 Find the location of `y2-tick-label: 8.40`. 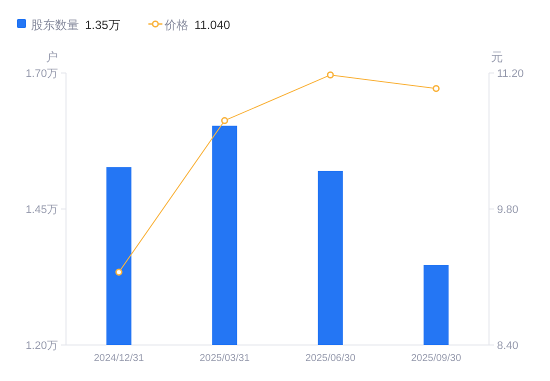

y2-tick-label: 8.40 is located at coordinates (507, 346).